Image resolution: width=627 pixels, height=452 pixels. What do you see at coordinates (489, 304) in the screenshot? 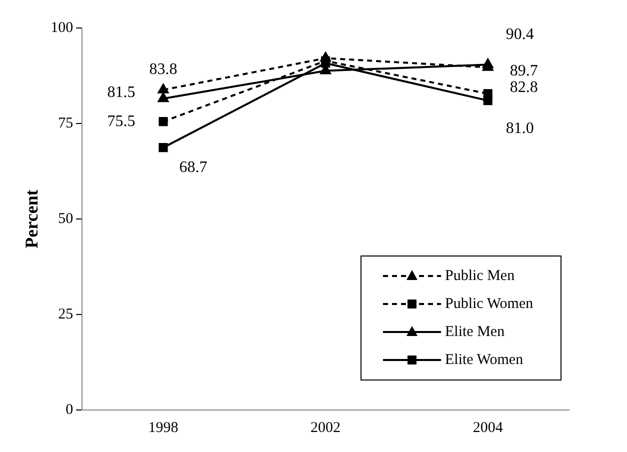
I see `legend-label: Public Women` at bounding box center [489, 304].